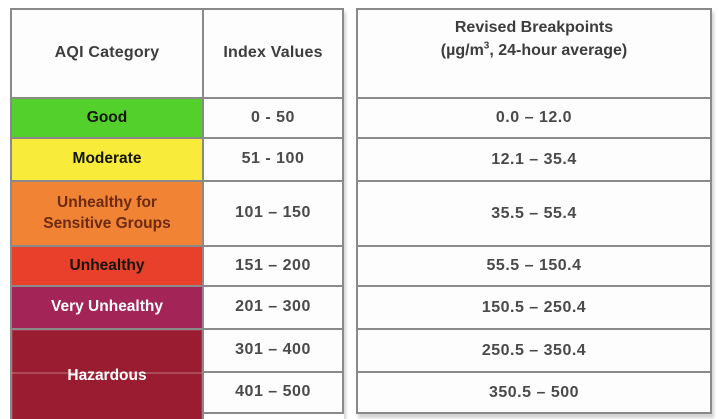  What do you see at coordinates (534, 267) in the screenshot?
I see `breakpoint-cell-55.5-150.4: 55.5 – 150.4` at bounding box center [534, 267].